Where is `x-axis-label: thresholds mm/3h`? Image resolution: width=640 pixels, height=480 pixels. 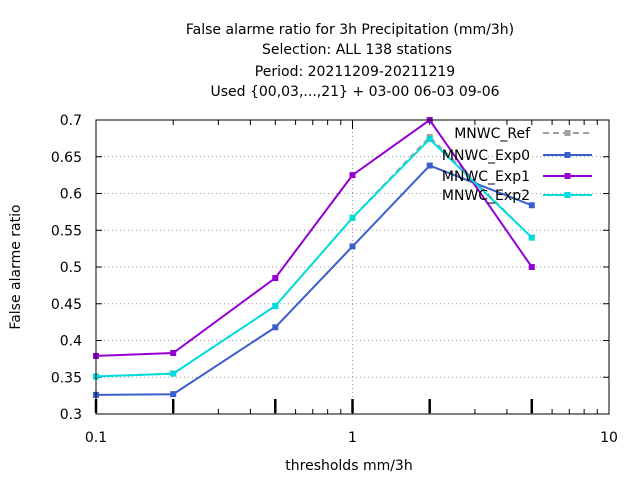 x-axis-label: thresholds mm/3h is located at coordinates (348, 466).